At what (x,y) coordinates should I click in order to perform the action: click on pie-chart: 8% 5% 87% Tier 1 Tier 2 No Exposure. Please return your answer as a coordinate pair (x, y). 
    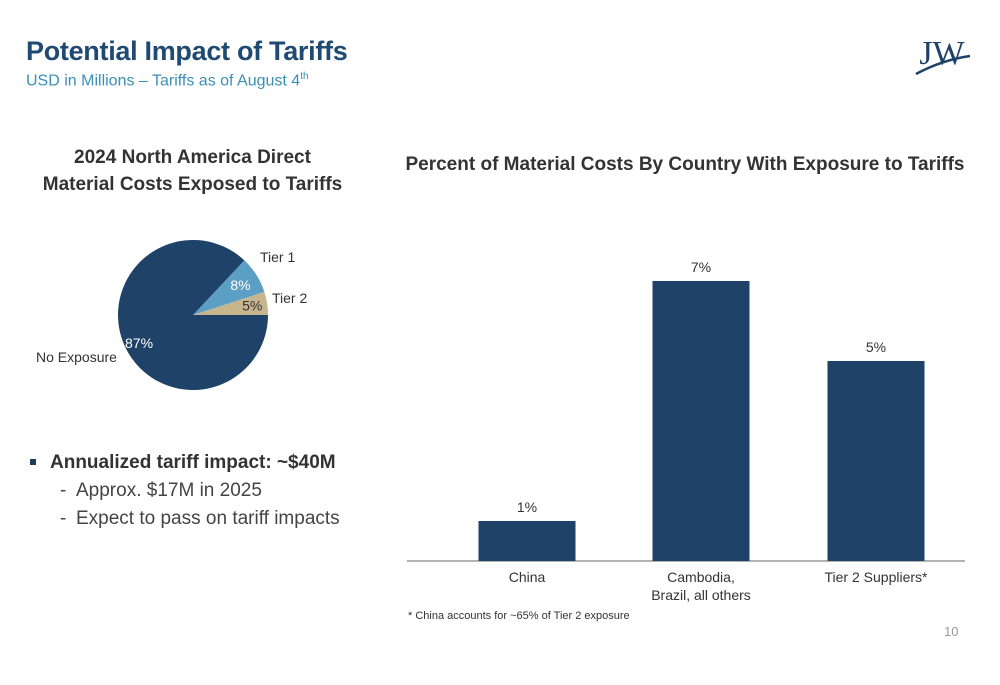
    Looking at the image, I should click on (171, 315).